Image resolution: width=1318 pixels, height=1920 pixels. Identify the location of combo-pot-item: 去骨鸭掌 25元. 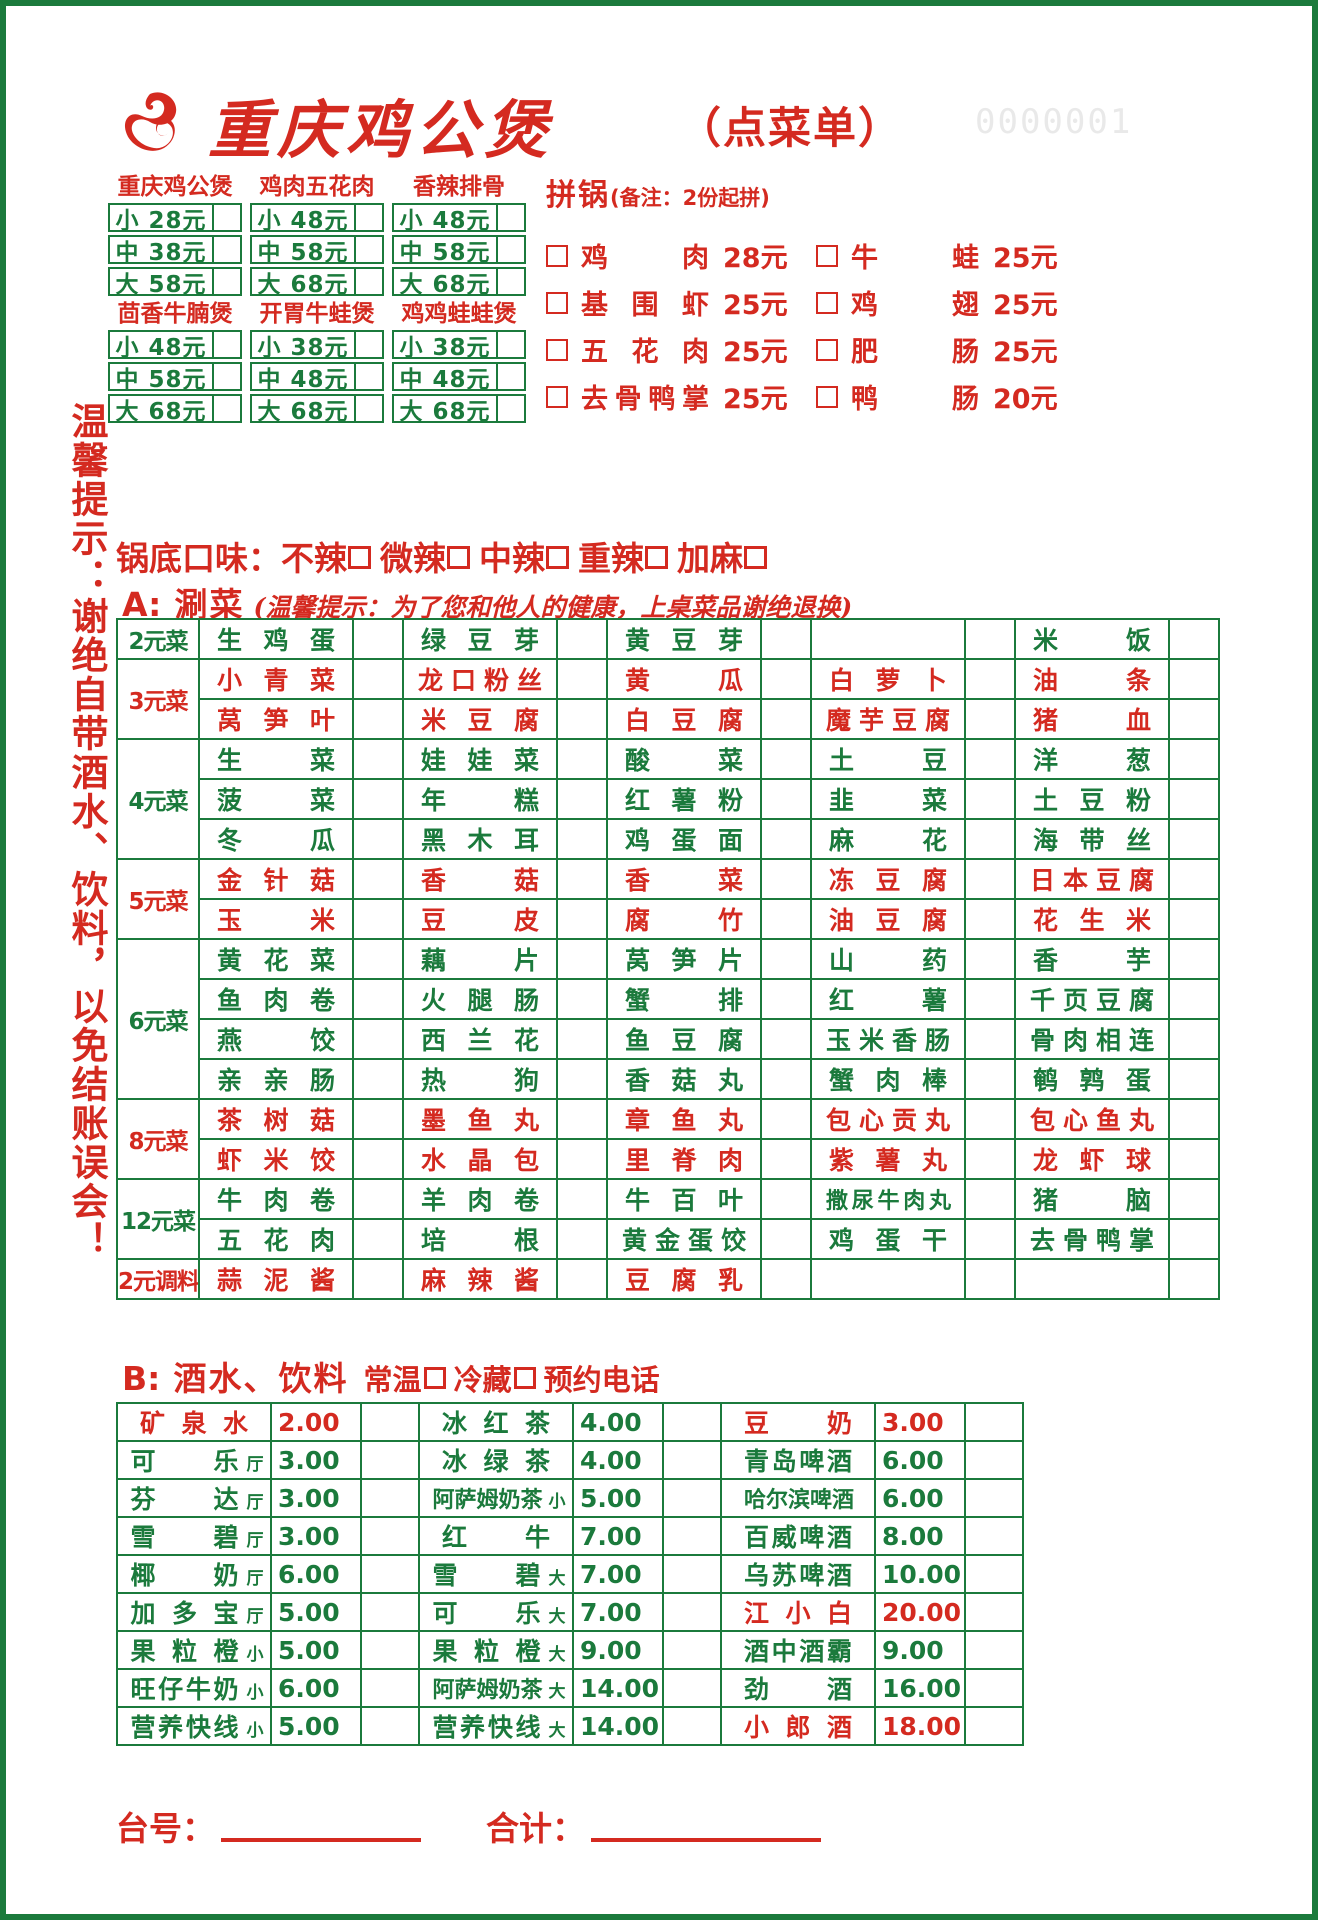
(681, 396).